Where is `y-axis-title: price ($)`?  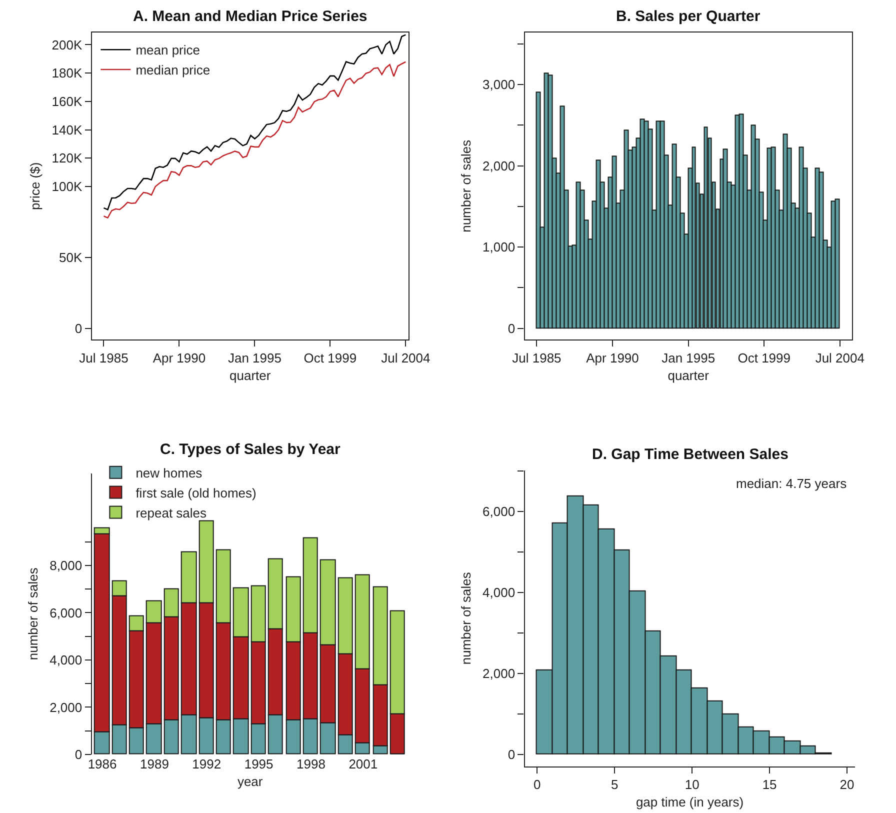 y-axis-title: price ($) is located at coordinates (35, 186).